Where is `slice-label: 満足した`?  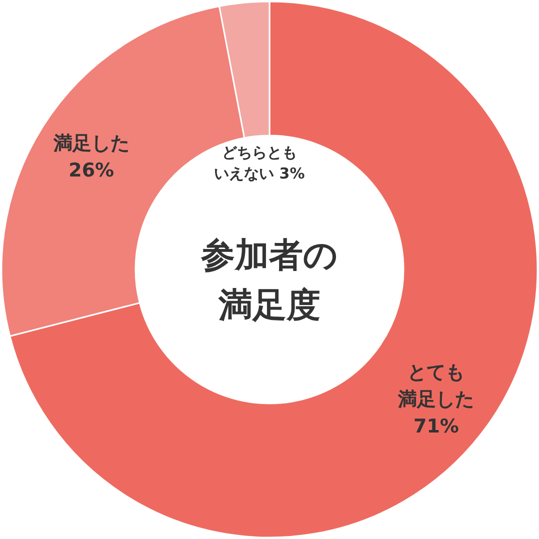 slice-label: 満足した is located at coordinates (91, 143).